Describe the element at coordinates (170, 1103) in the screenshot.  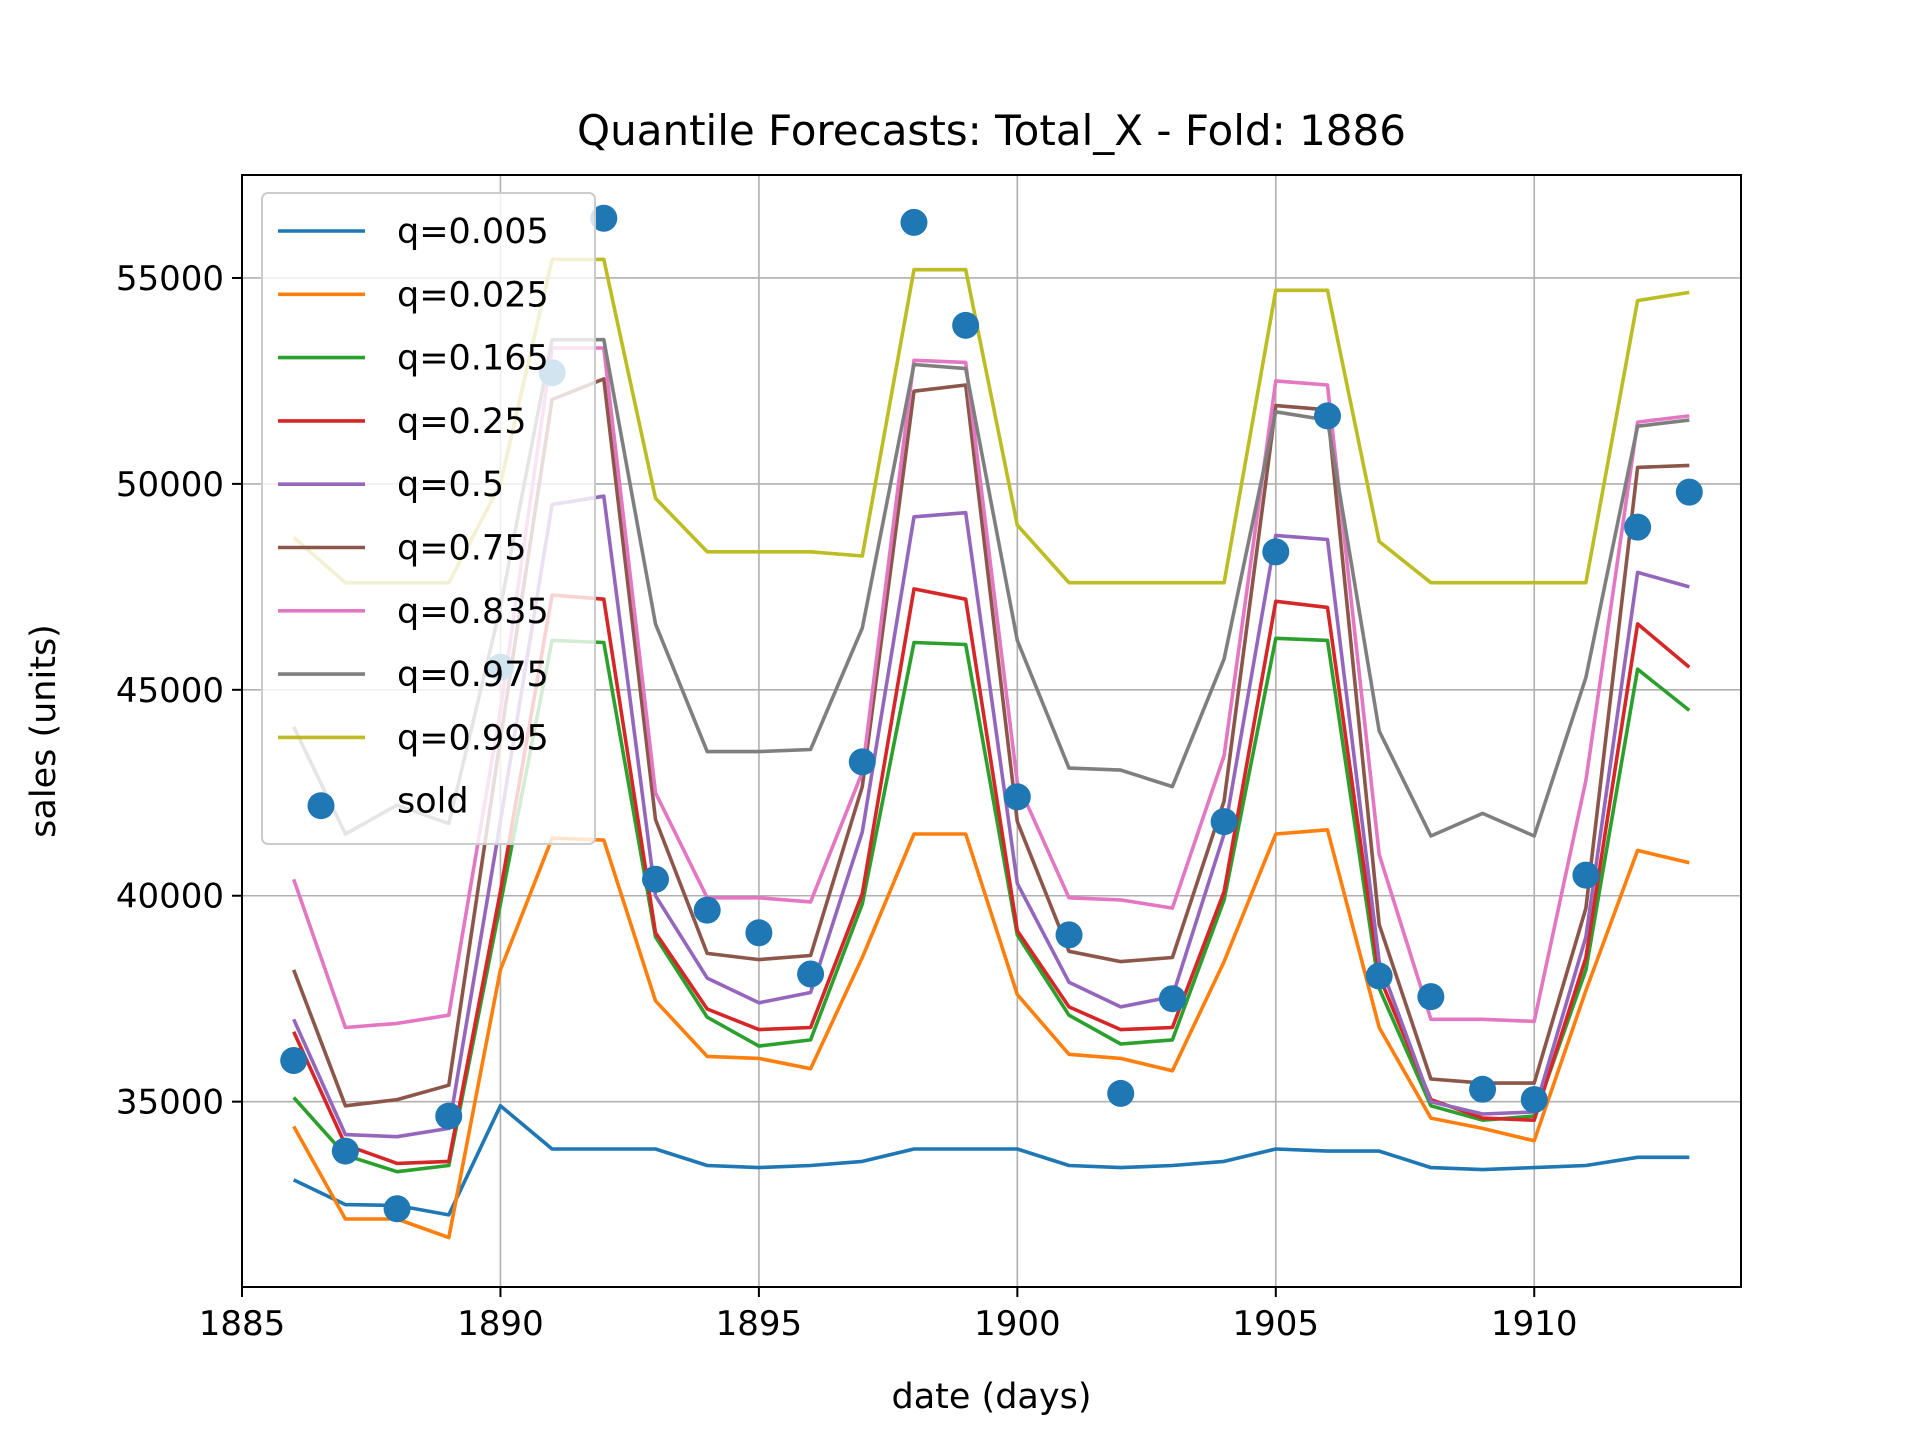
I see `y-tick-label: 35000` at that location.